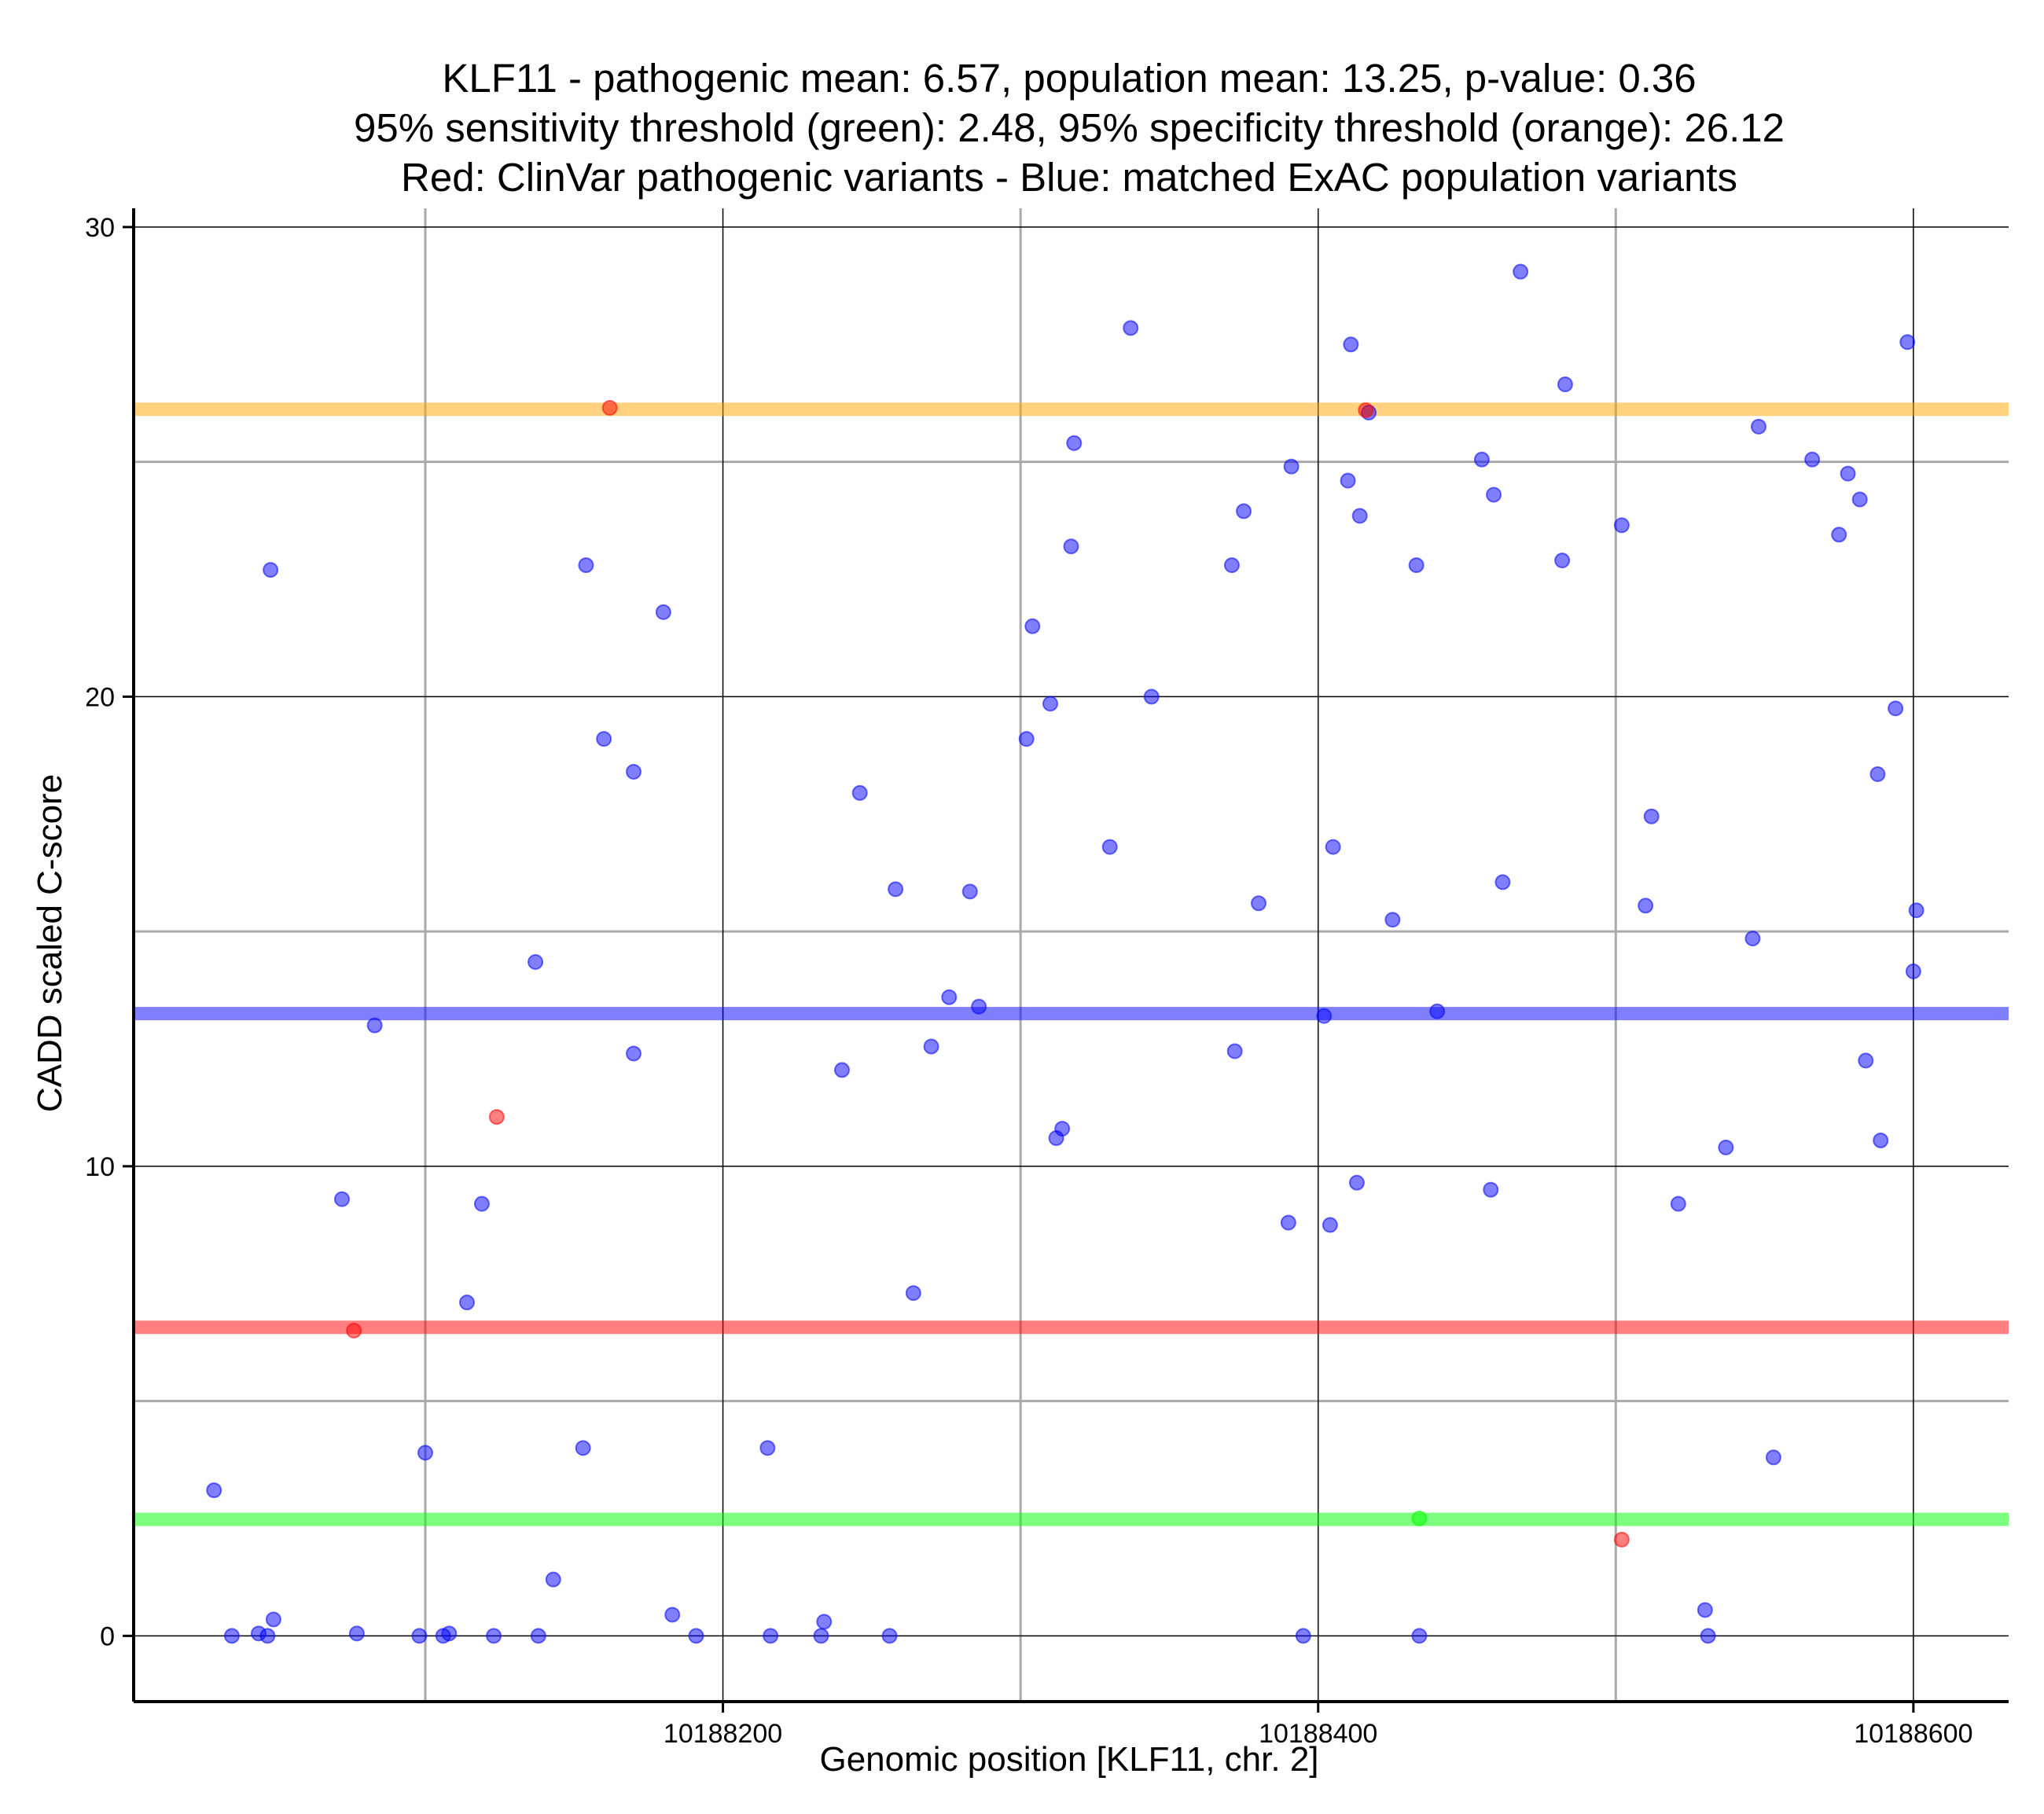 This screenshot has width=2044, height=1814. What do you see at coordinates (100, 228) in the screenshot?
I see `y-tick-label: 30` at bounding box center [100, 228].